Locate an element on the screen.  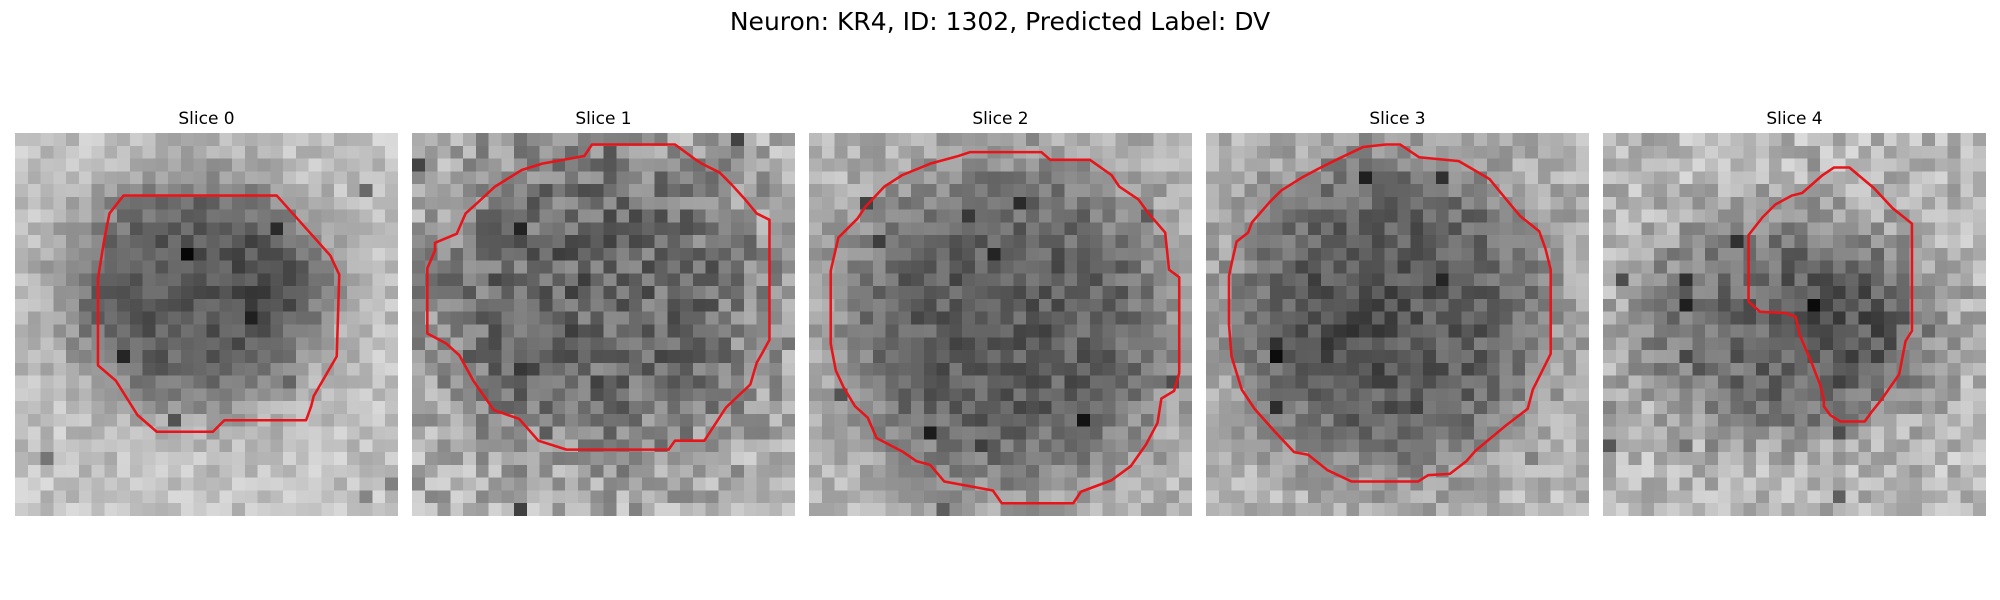
slice-title-1: Slice 1 is located at coordinates (603, 119).